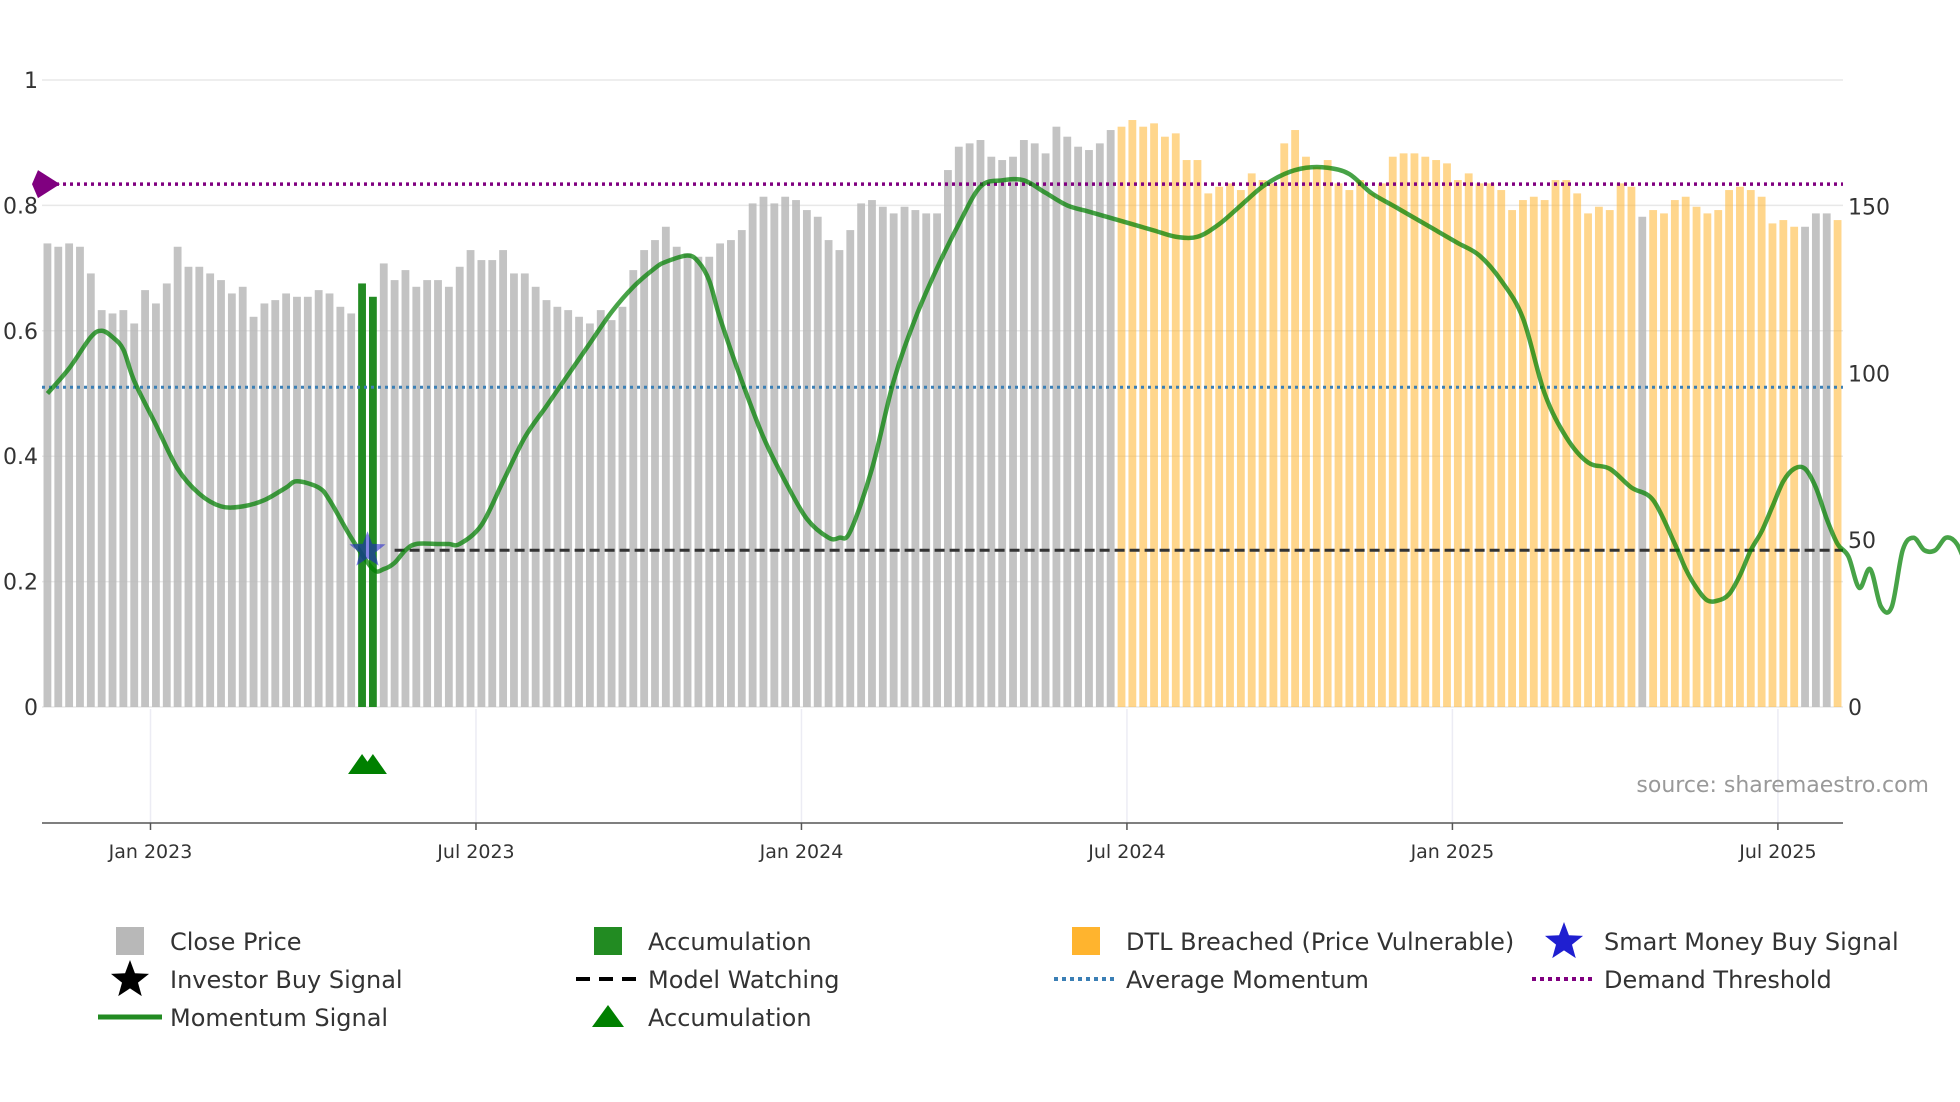 This screenshot has width=1960, height=1102. What do you see at coordinates (286, 980) in the screenshot?
I see `legend-label: Investor Buy Signal` at bounding box center [286, 980].